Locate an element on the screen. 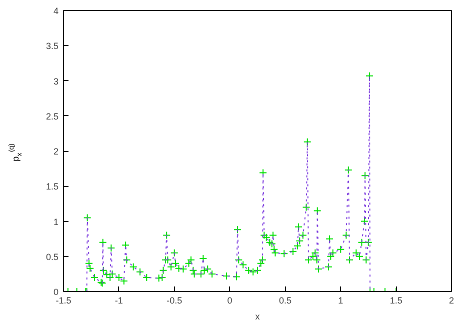  y-tick-label: 3.5 is located at coordinates (52, 46).